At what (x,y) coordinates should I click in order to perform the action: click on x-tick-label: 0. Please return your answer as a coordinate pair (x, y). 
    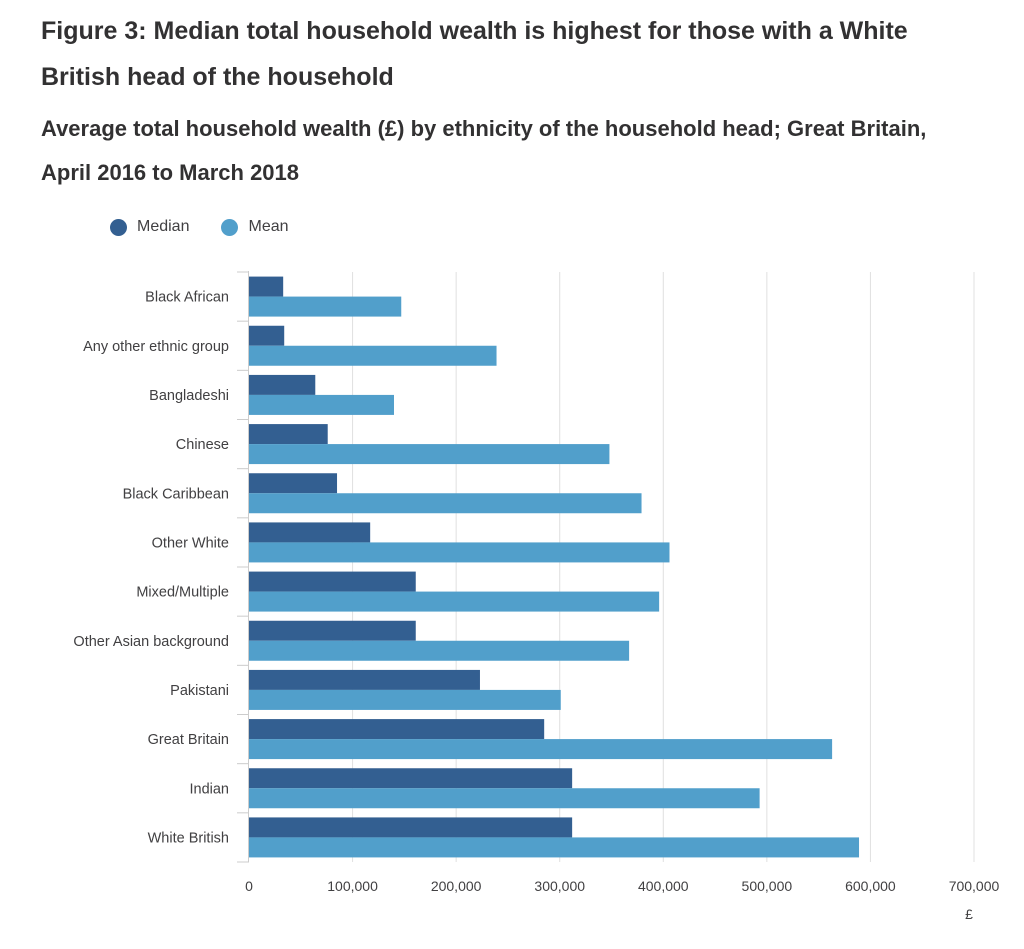
    Looking at the image, I should click on (249, 886).